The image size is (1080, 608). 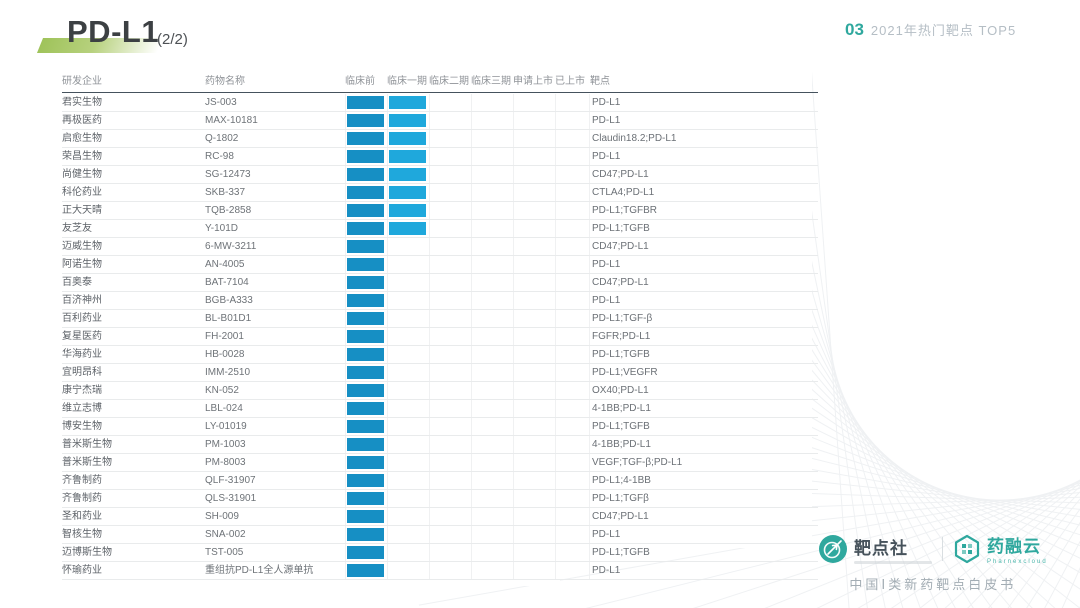 What do you see at coordinates (82, 138) in the screenshot?
I see `company-cell: 启愈生物` at bounding box center [82, 138].